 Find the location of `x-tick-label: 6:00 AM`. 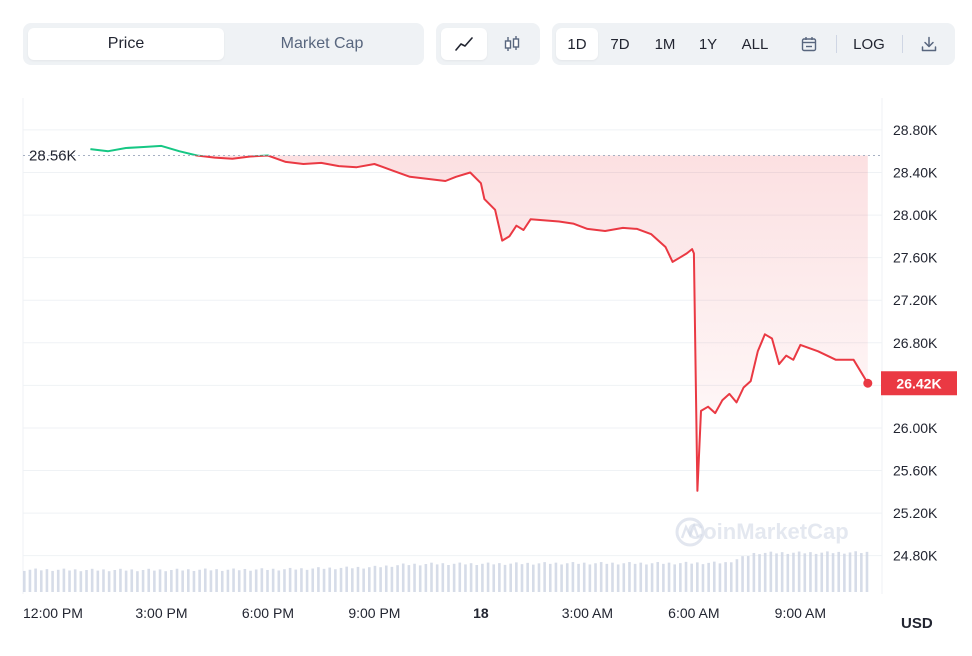

x-tick-label: 6:00 AM is located at coordinates (693, 613).